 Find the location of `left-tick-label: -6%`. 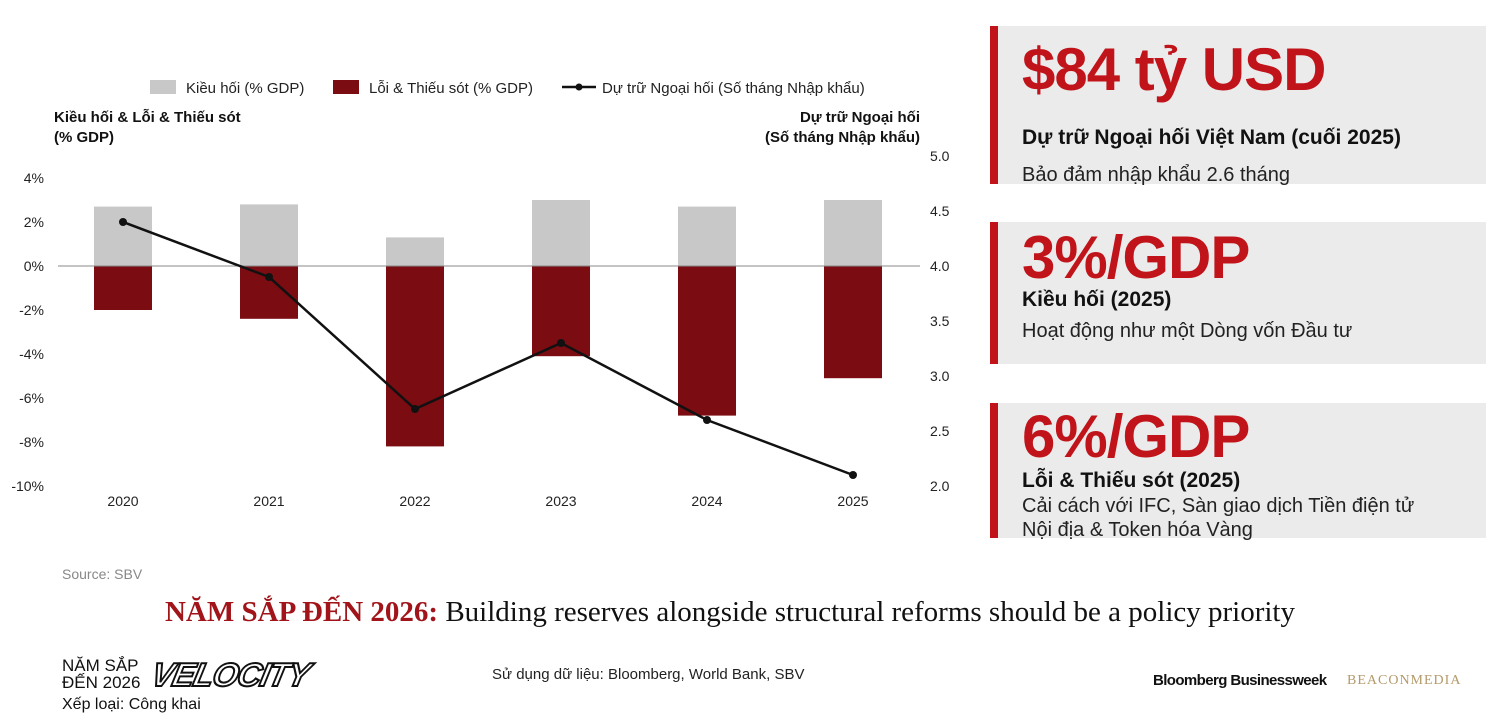

left-tick-label: -6% is located at coordinates (31, 398).